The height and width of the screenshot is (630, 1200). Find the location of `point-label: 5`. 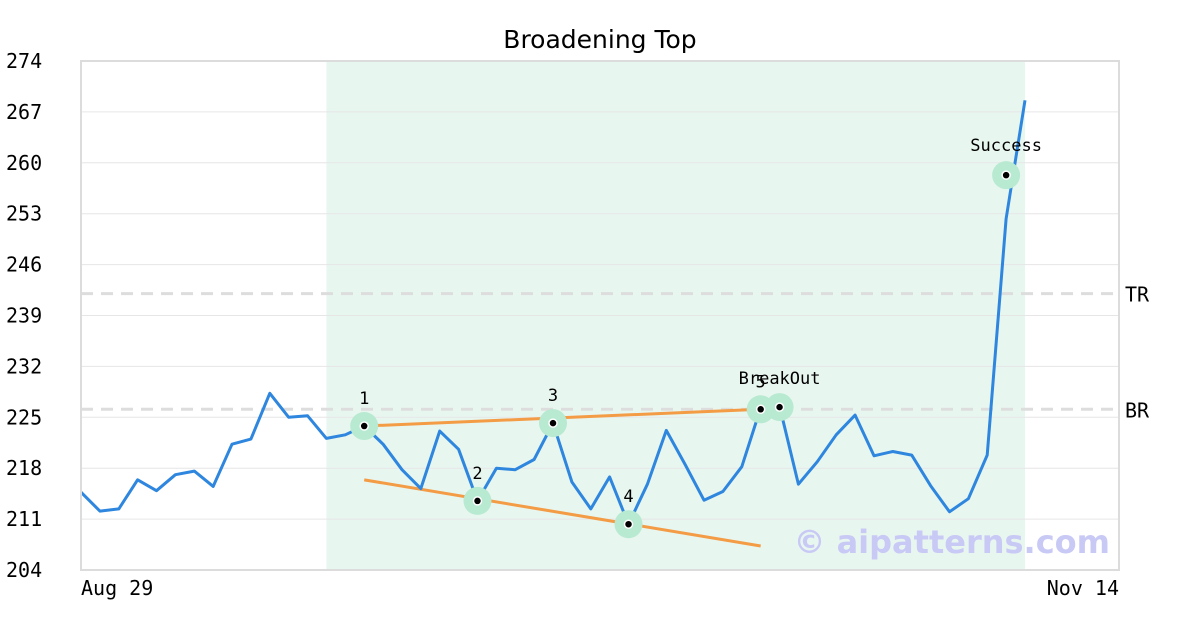

point-label: 5 is located at coordinates (761, 382).